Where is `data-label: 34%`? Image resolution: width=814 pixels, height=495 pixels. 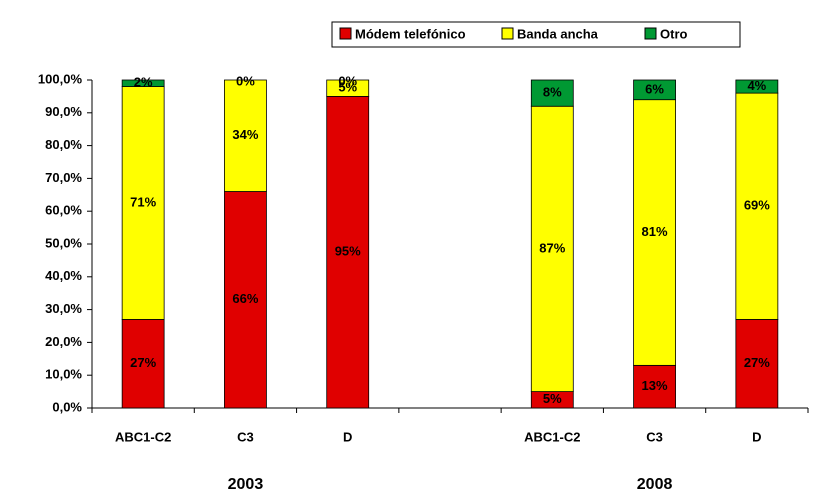
data-label: 34% is located at coordinates (245, 134).